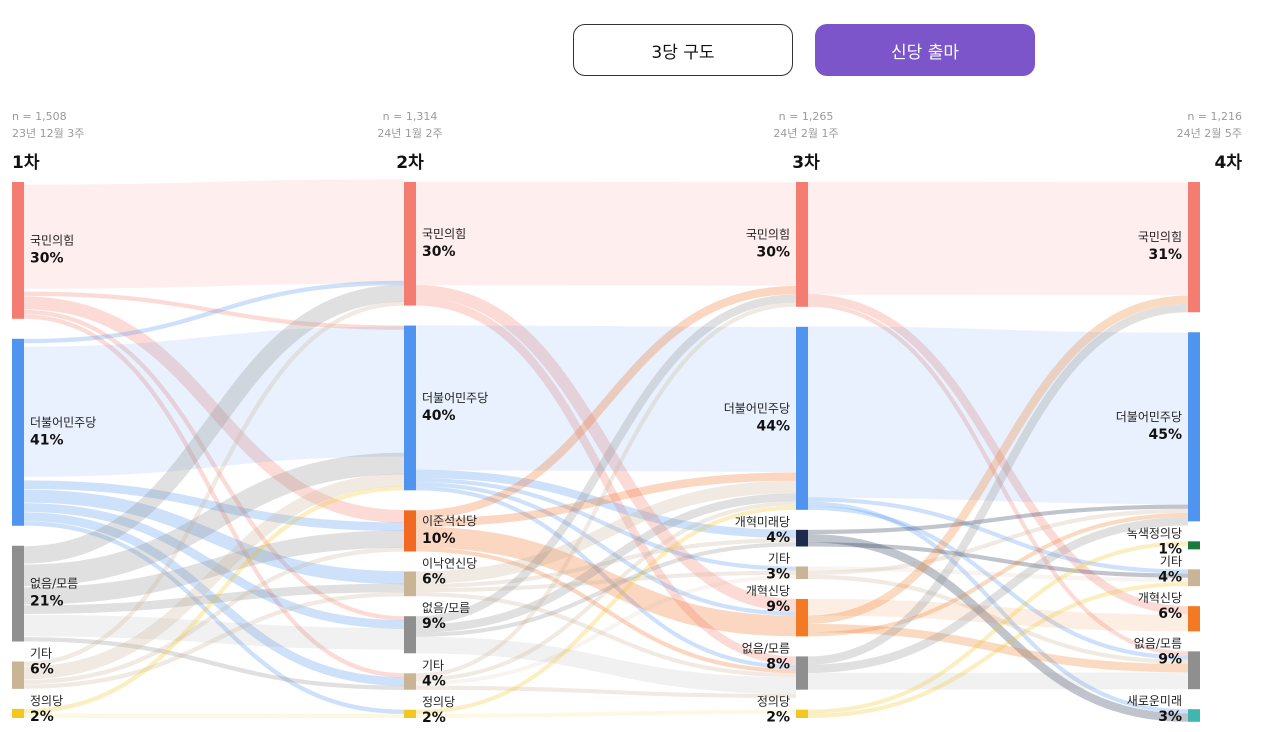  I want to click on node-pct-s3-etc: 3%, so click(778, 574).